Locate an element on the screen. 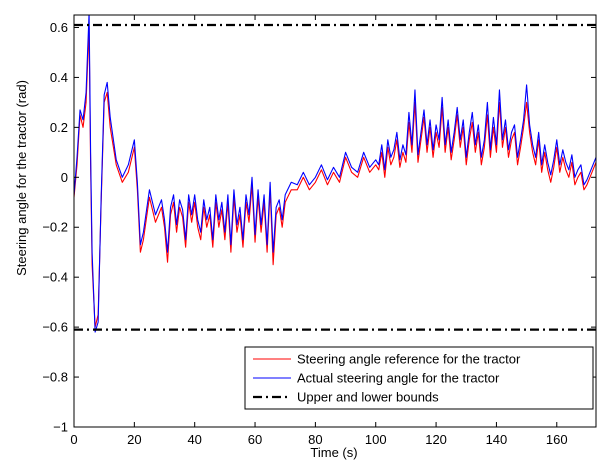 The image size is (605, 463). legend-box is located at coordinates (419, 378).